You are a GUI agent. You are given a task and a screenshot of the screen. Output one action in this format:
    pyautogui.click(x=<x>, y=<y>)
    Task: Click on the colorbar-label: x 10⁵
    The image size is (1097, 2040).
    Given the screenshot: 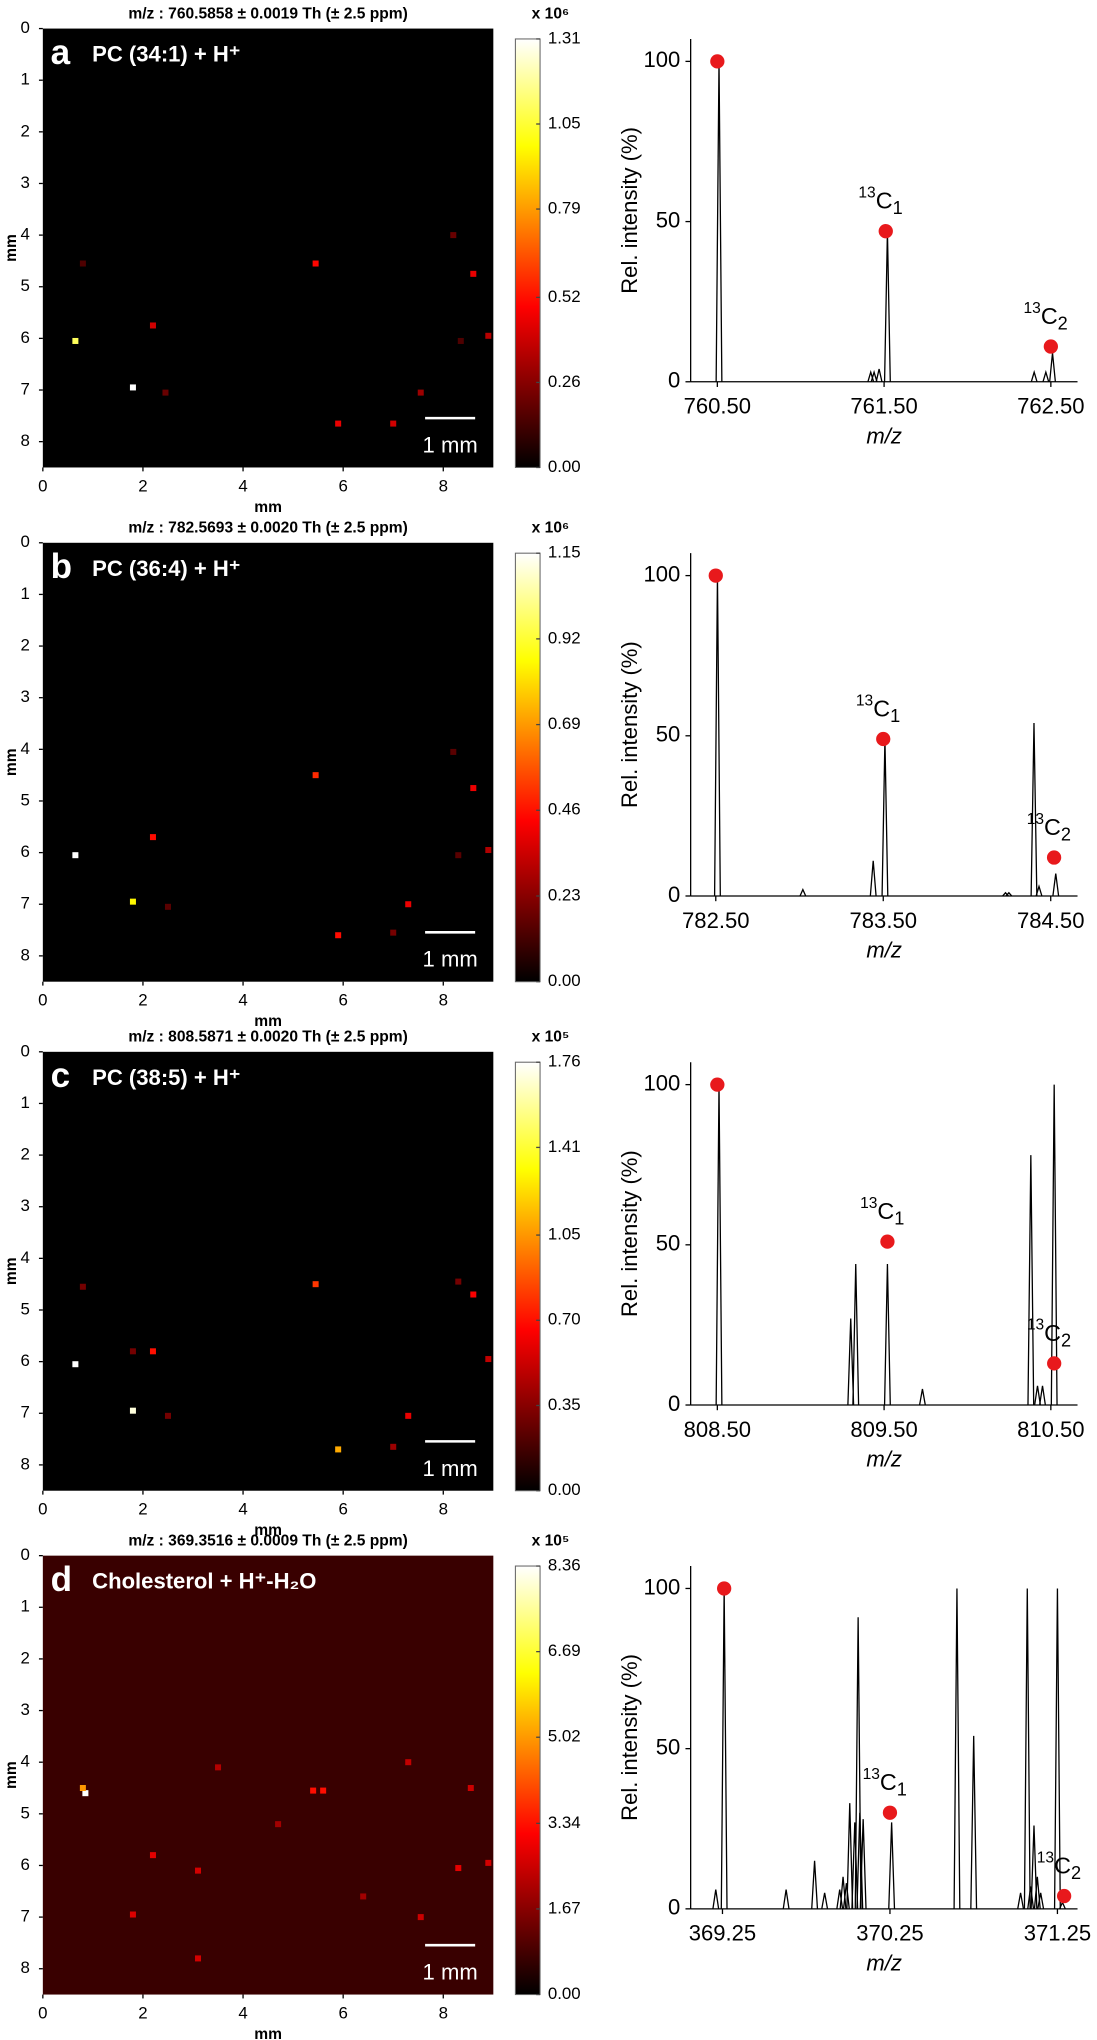 What is the action you would take?
    pyautogui.click(x=551, y=1540)
    